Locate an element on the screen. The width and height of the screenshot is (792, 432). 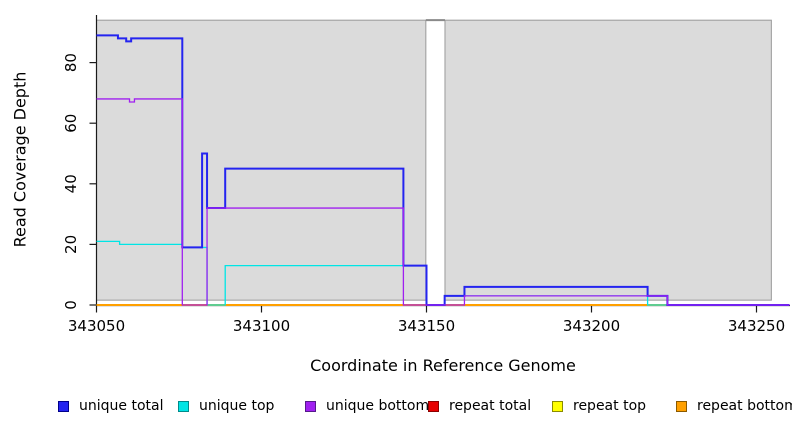
unique-bottom-swatch-icon is located at coordinates (310, 406).